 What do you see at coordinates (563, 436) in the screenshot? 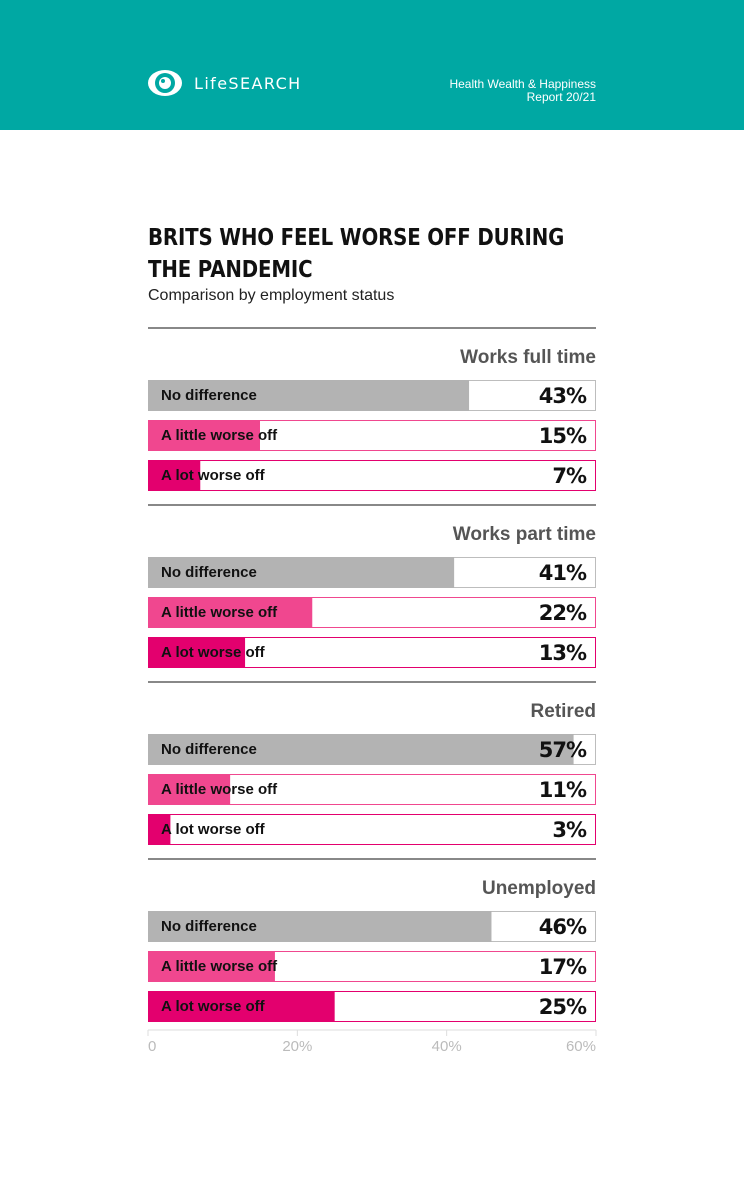
I see `value-label: 15%` at bounding box center [563, 436].